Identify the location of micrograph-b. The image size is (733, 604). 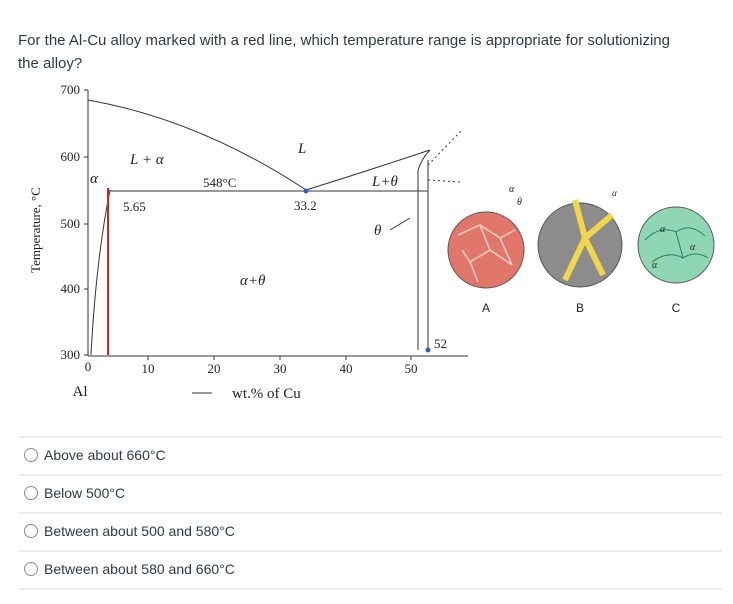
(580, 243).